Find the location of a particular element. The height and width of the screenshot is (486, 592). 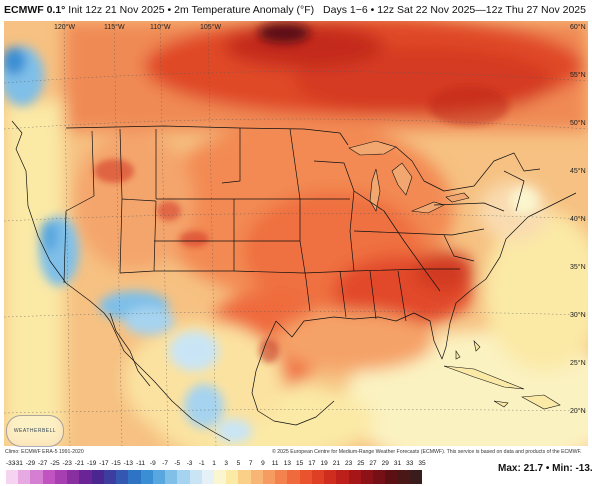

lat-label-60n: 60°N is located at coordinates (578, 27).